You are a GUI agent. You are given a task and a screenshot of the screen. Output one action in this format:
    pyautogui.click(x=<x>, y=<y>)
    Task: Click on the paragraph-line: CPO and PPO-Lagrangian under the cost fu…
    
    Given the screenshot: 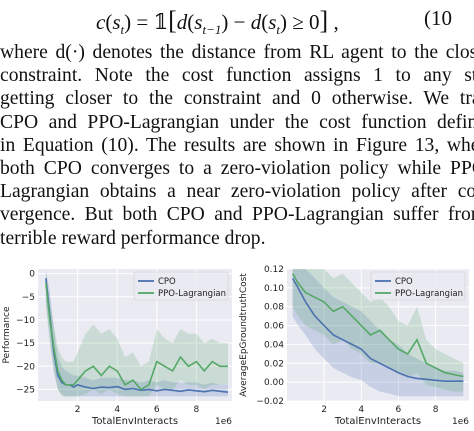 What is the action you would take?
    pyautogui.click(x=237, y=122)
    